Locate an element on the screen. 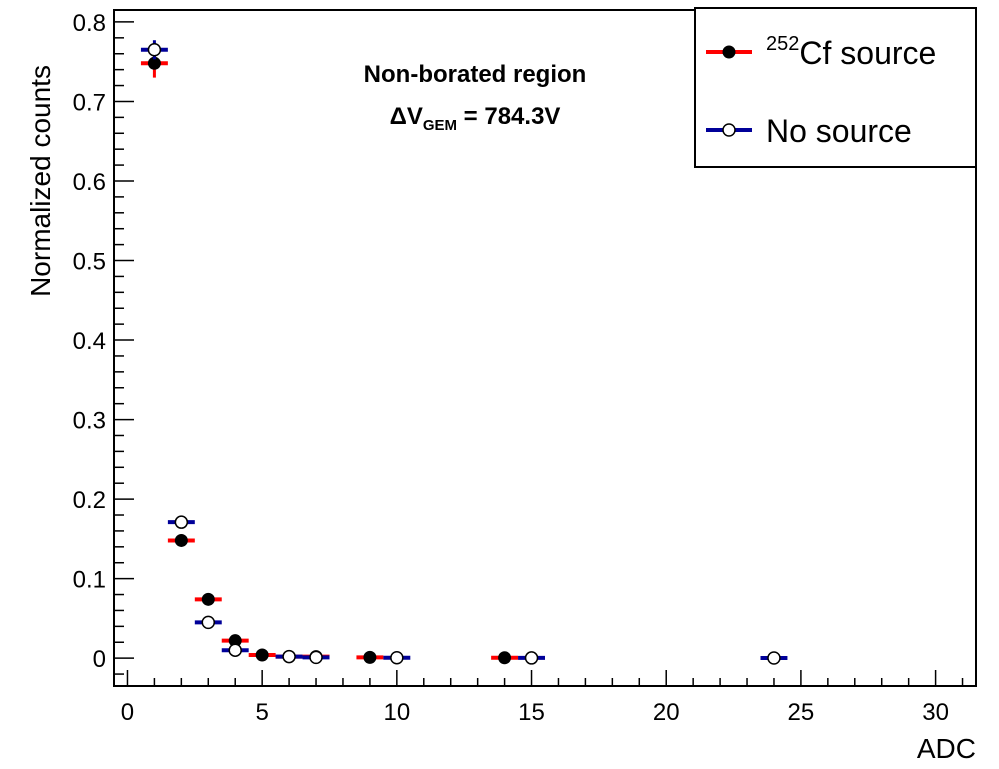  annotation-line1: Non-borated region is located at coordinates (475, 74).